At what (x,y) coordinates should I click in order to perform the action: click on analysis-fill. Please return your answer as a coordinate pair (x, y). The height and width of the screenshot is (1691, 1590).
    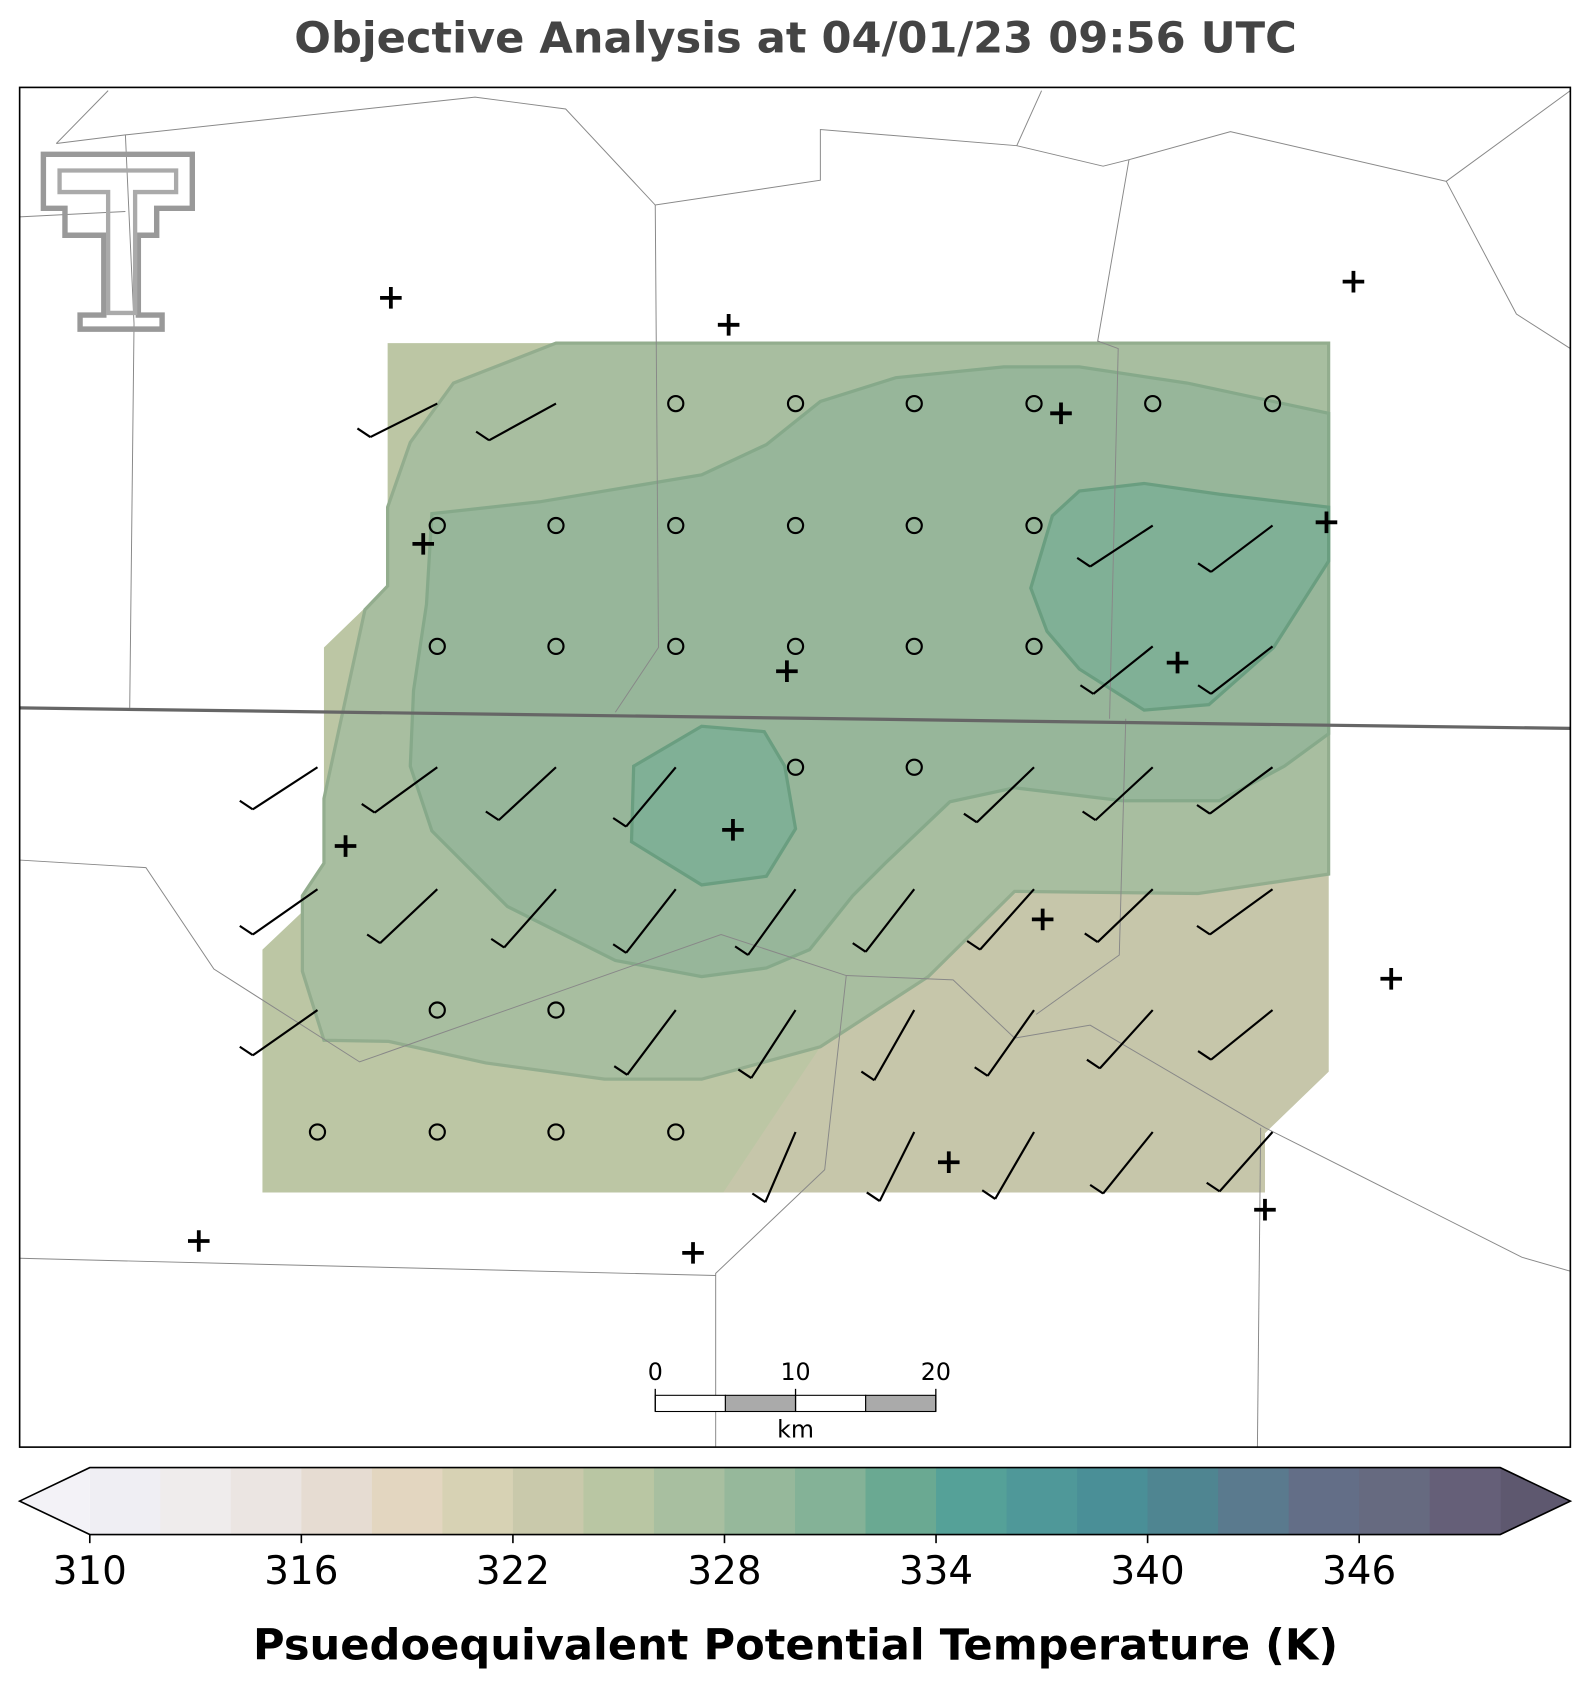
    Looking at the image, I should click on (1026, 1033).